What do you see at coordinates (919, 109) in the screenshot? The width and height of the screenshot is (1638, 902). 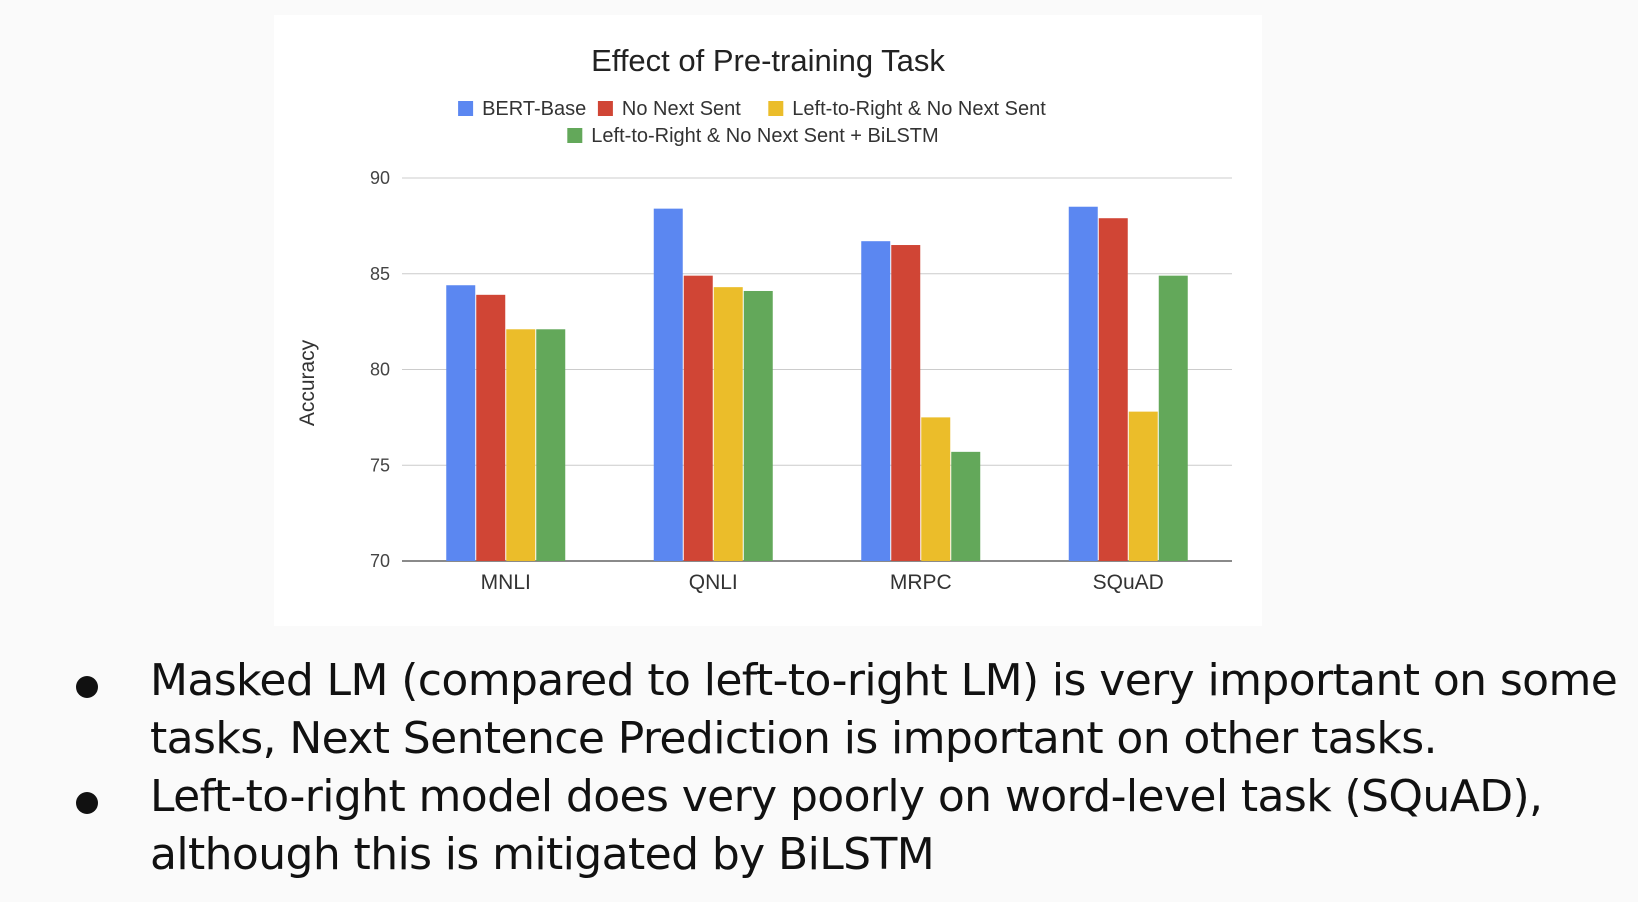 I see `legend-label: Left-to-Right & No Next Sent` at bounding box center [919, 109].